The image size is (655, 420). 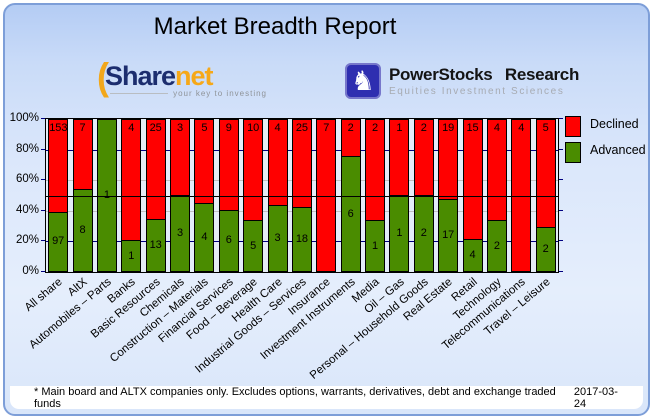 I want to click on bar-segment-advanced: 17, so click(x=448, y=235).